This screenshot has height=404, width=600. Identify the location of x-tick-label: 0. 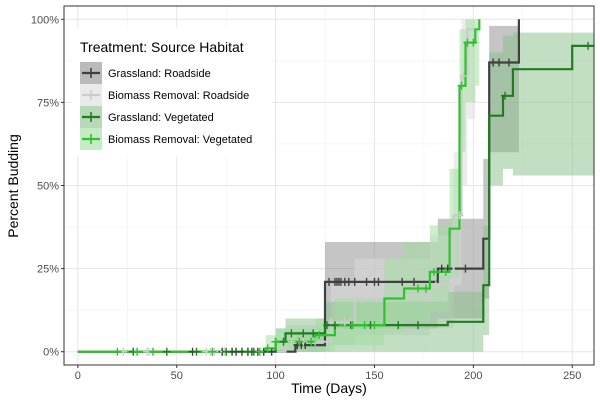
(78, 376).